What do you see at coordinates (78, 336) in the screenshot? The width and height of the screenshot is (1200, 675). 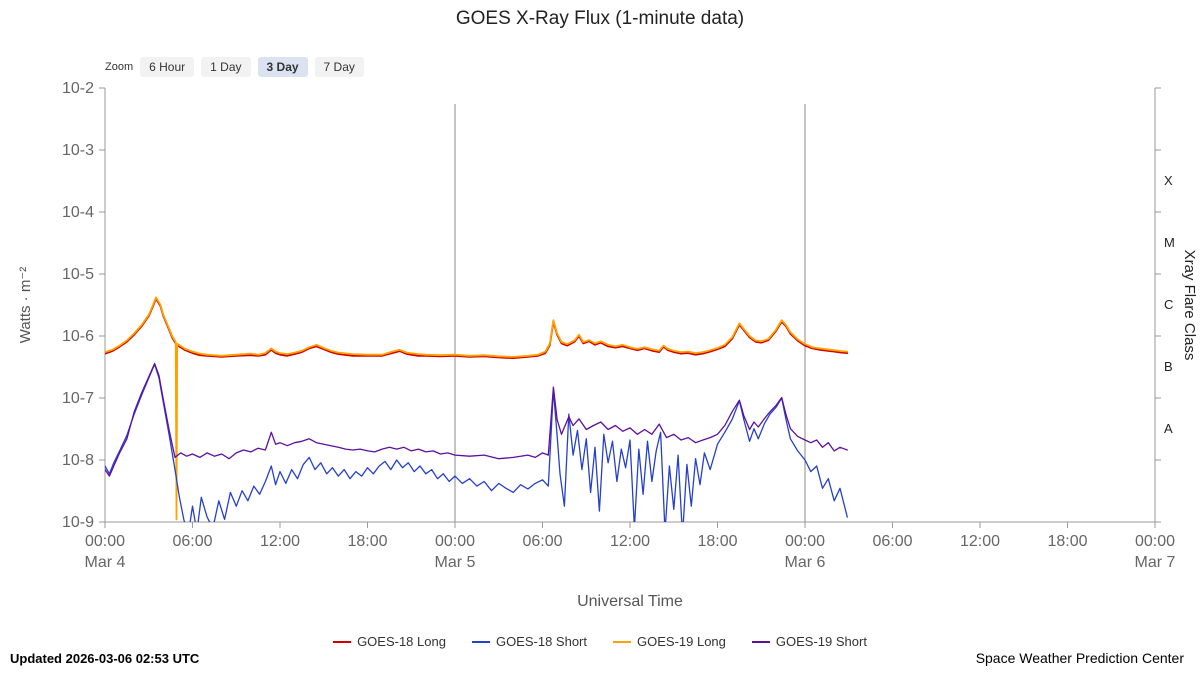 I see `y-axis-tick-label: 10-6` at bounding box center [78, 336].